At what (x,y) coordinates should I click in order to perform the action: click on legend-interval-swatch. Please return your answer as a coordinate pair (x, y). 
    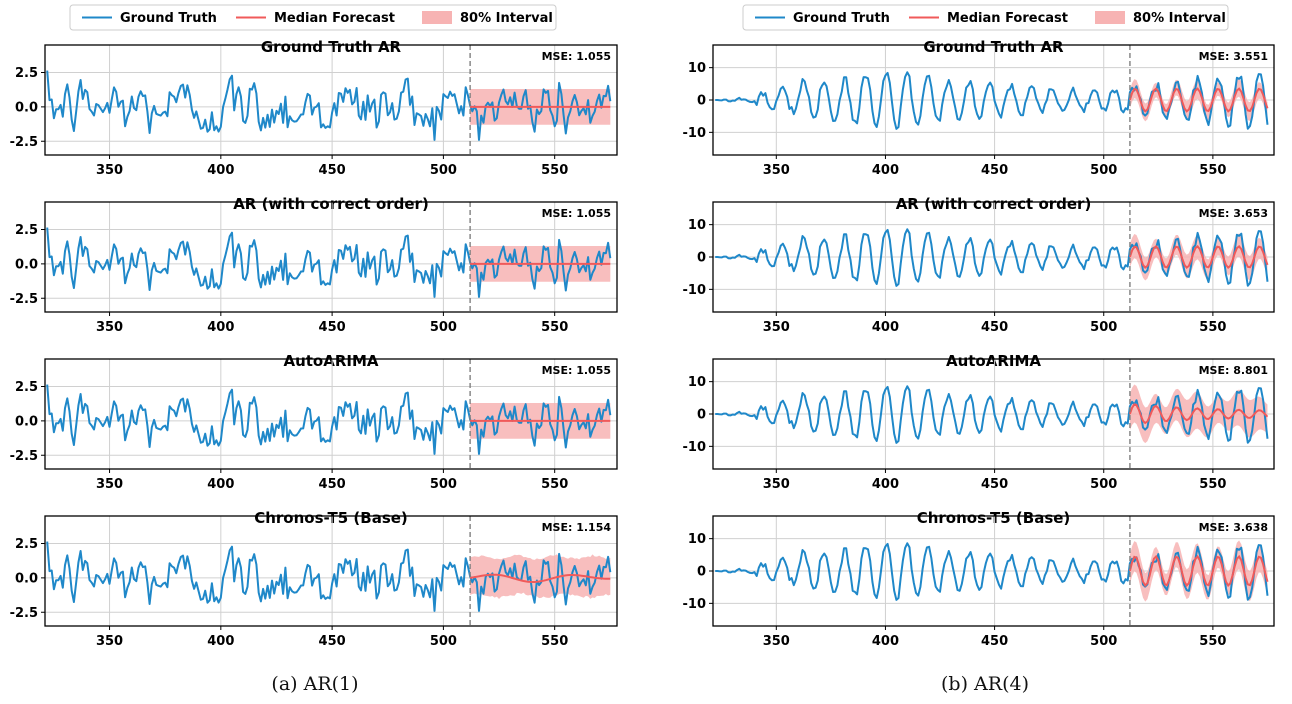
    Looking at the image, I should click on (437, 17).